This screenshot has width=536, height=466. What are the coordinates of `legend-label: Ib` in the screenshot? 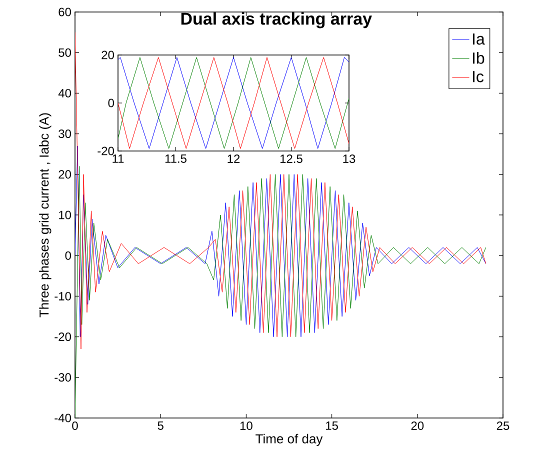 It's located at (478, 58).